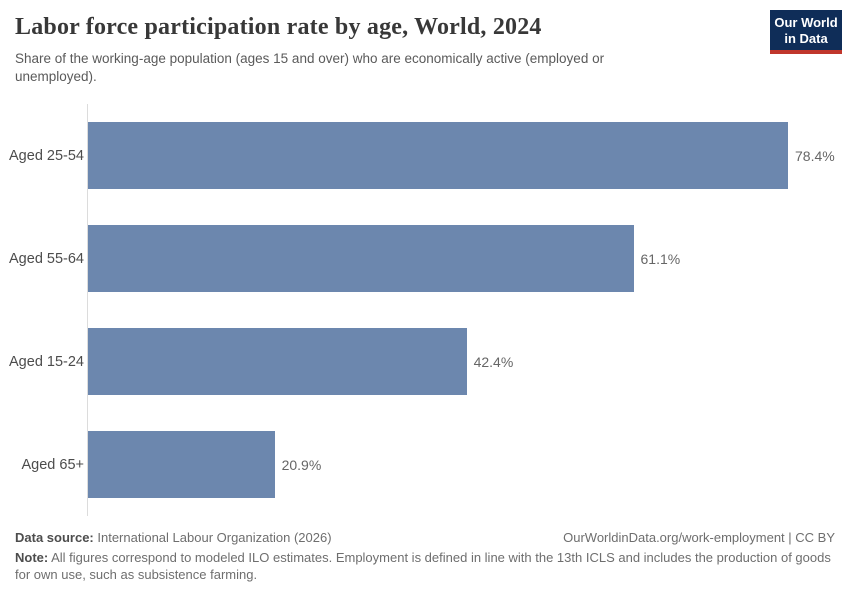 The width and height of the screenshot is (850, 600). What do you see at coordinates (46, 258) in the screenshot?
I see `category-label: Aged 55-64` at bounding box center [46, 258].